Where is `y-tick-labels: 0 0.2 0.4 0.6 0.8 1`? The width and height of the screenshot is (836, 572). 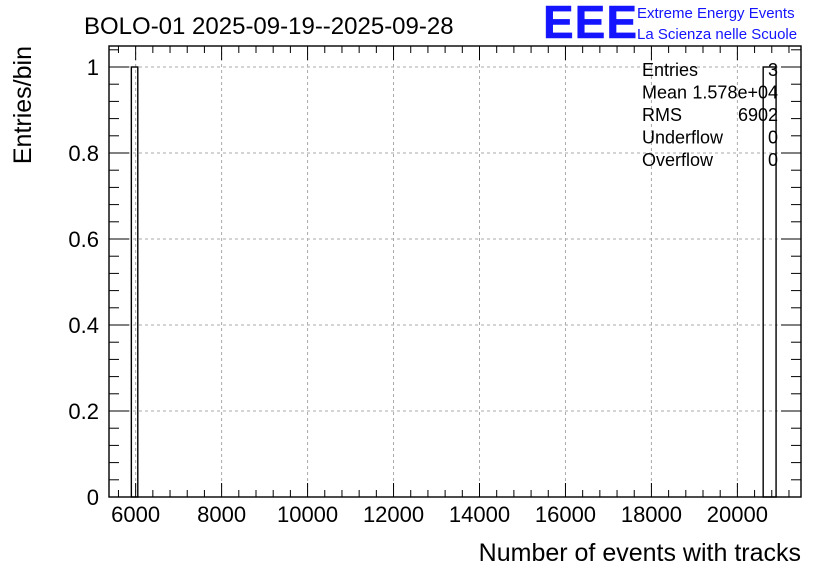
y-tick-labels: 0 0.2 0.4 0.6 0.8 1 is located at coordinates (83, 282).